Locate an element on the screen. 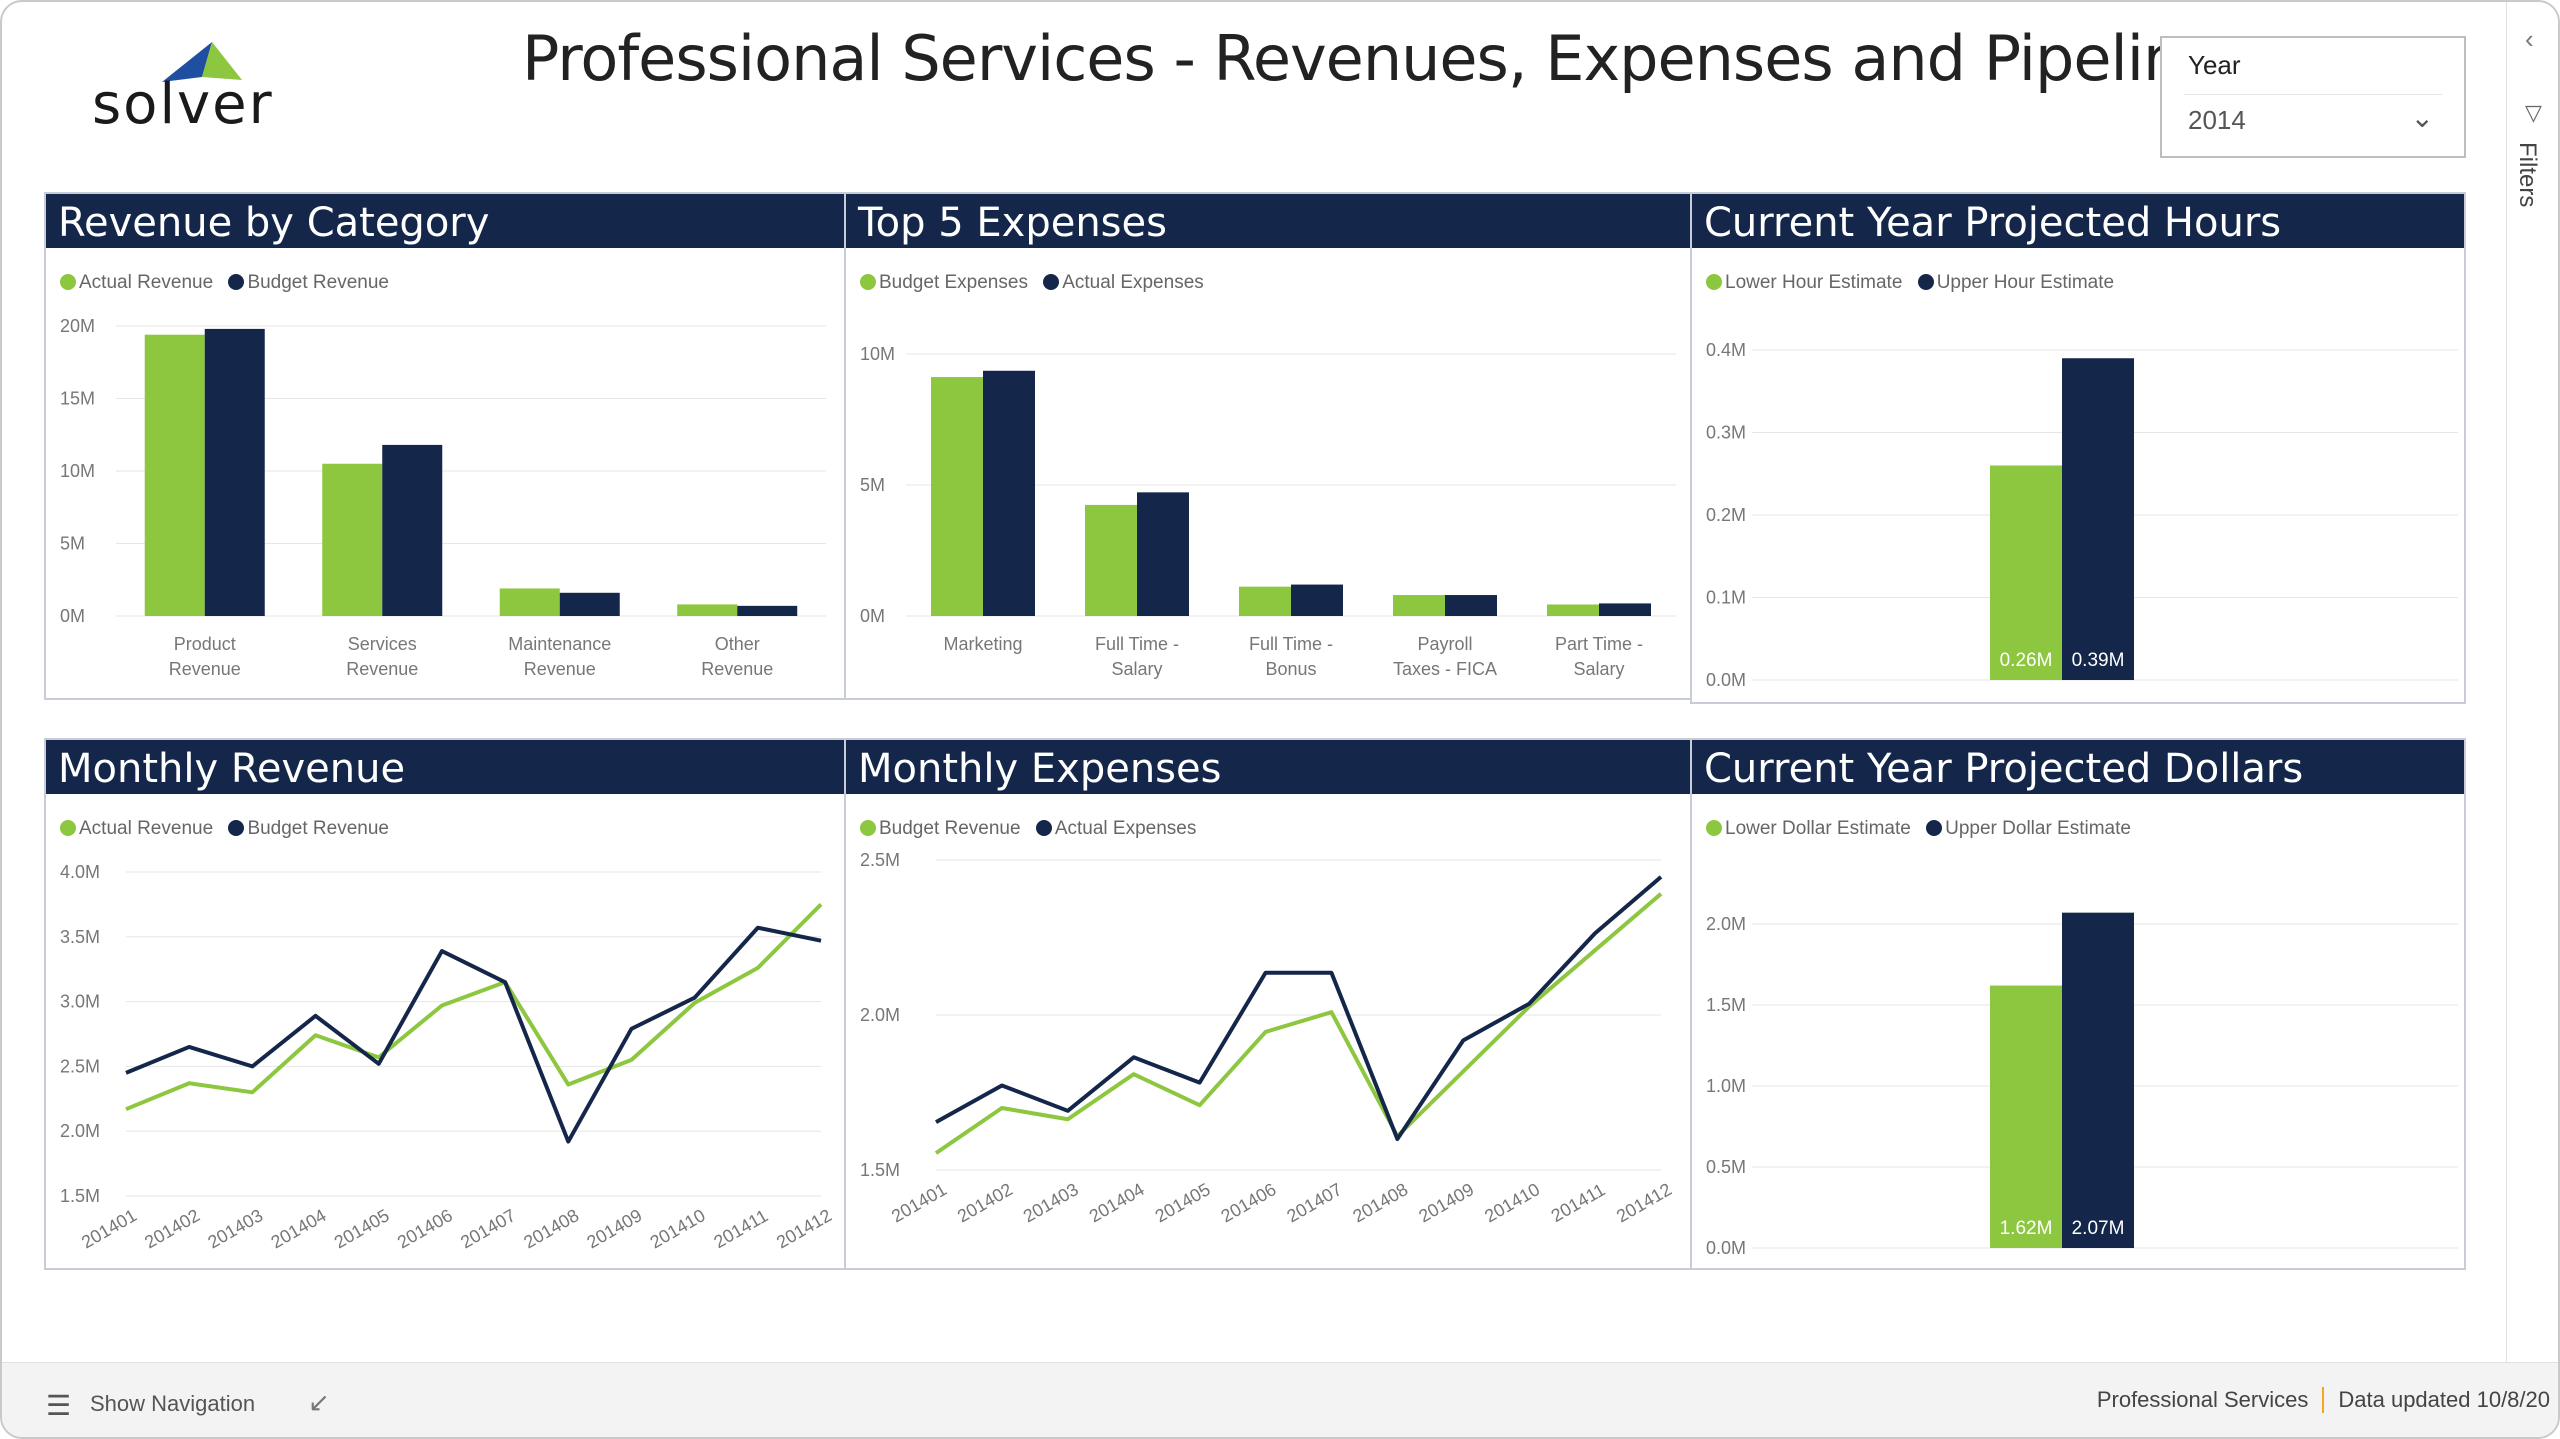 The height and width of the screenshot is (1439, 2560). x-category-label: Salary is located at coordinates (1136, 669).